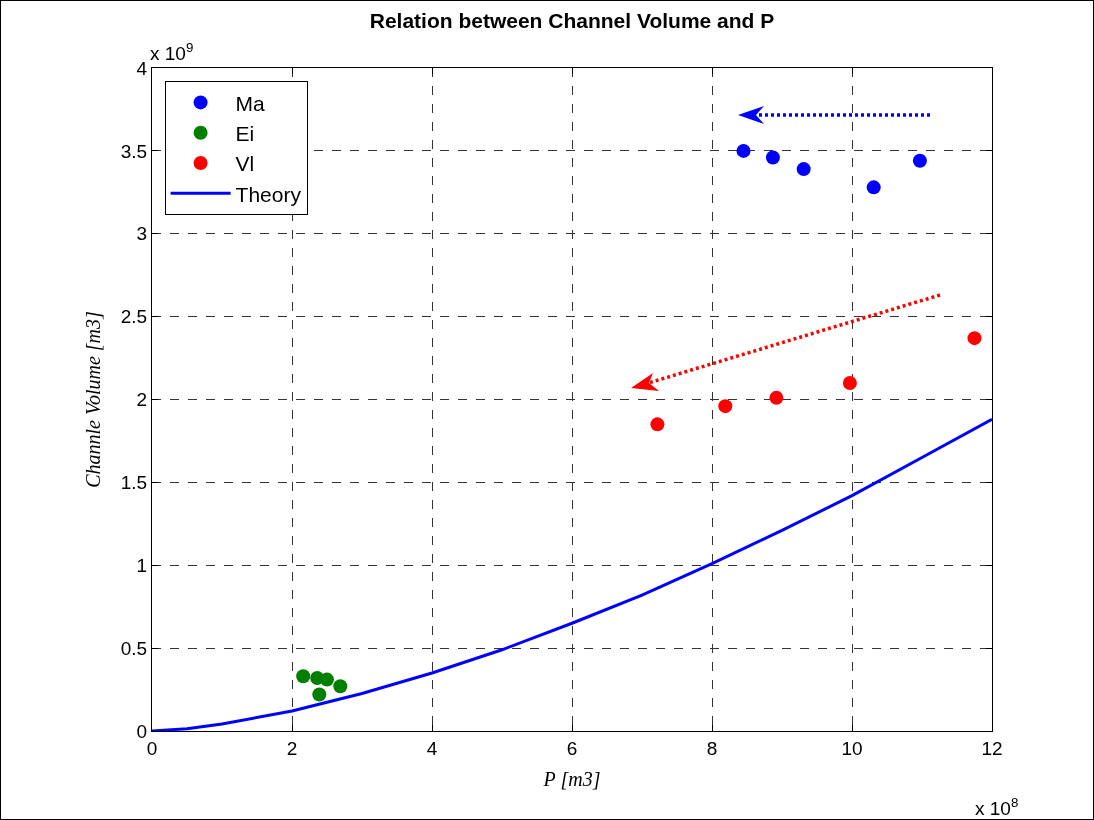 The width and height of the screenshot is (1094, 820). What do you see at coordinates (997, 807) in the screenshot?
I see `text: x 10$^{8}$` at bounding box center [997, 807].